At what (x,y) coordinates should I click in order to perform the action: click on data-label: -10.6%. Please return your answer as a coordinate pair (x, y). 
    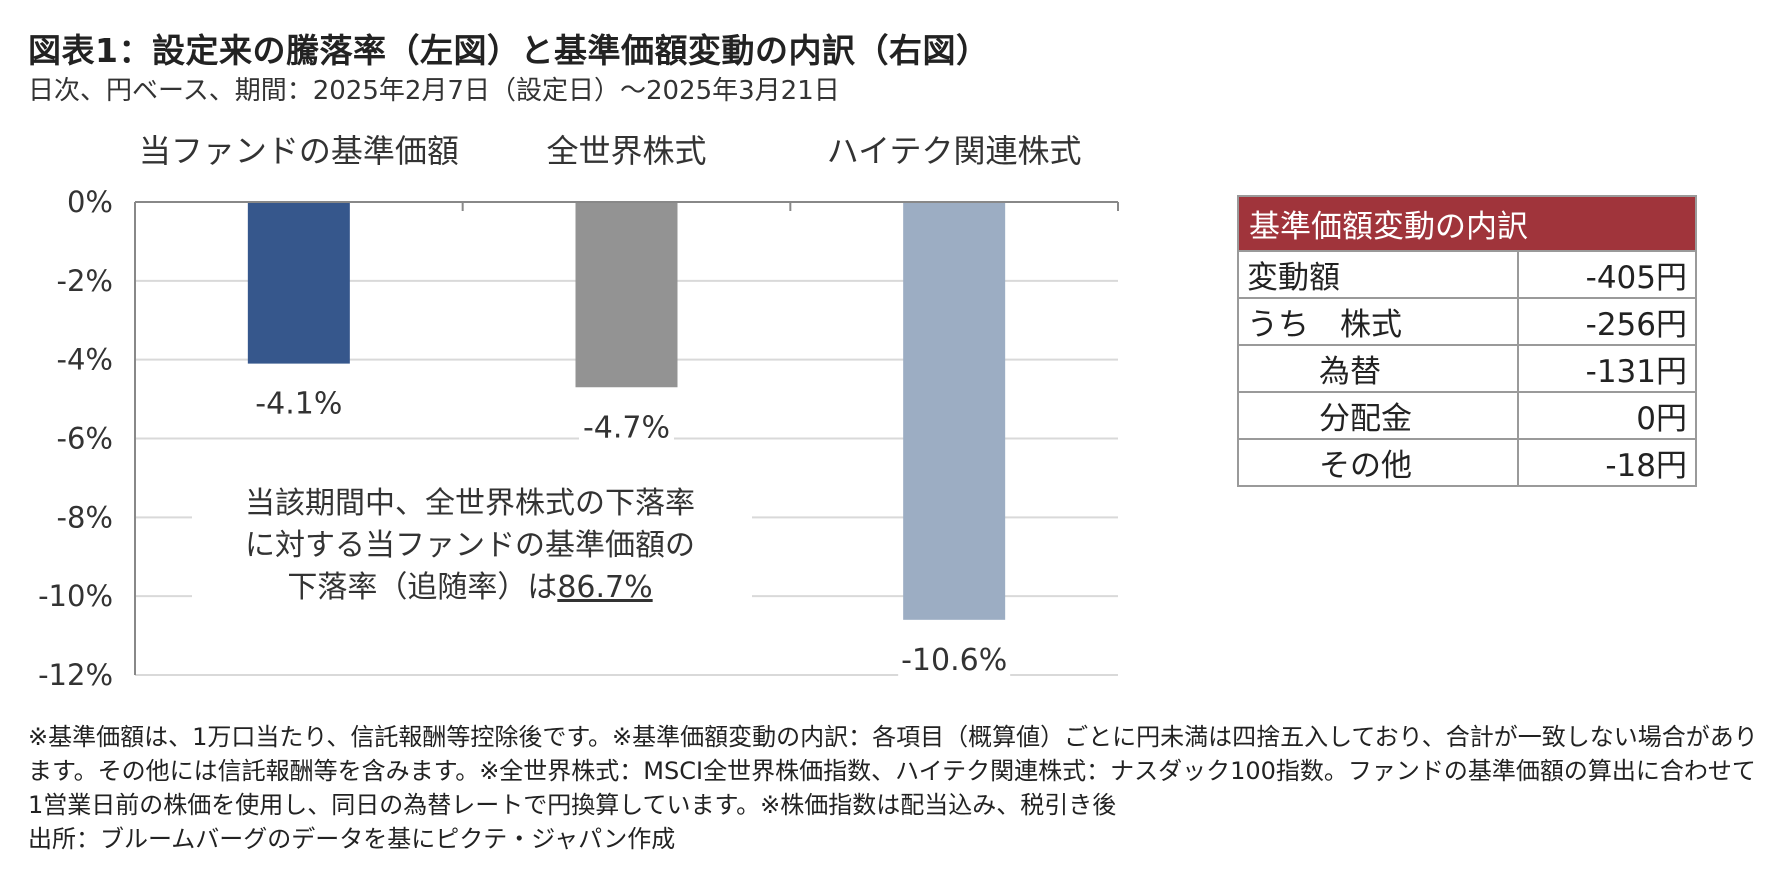
    Looking at the image, I should click on (954, 660).